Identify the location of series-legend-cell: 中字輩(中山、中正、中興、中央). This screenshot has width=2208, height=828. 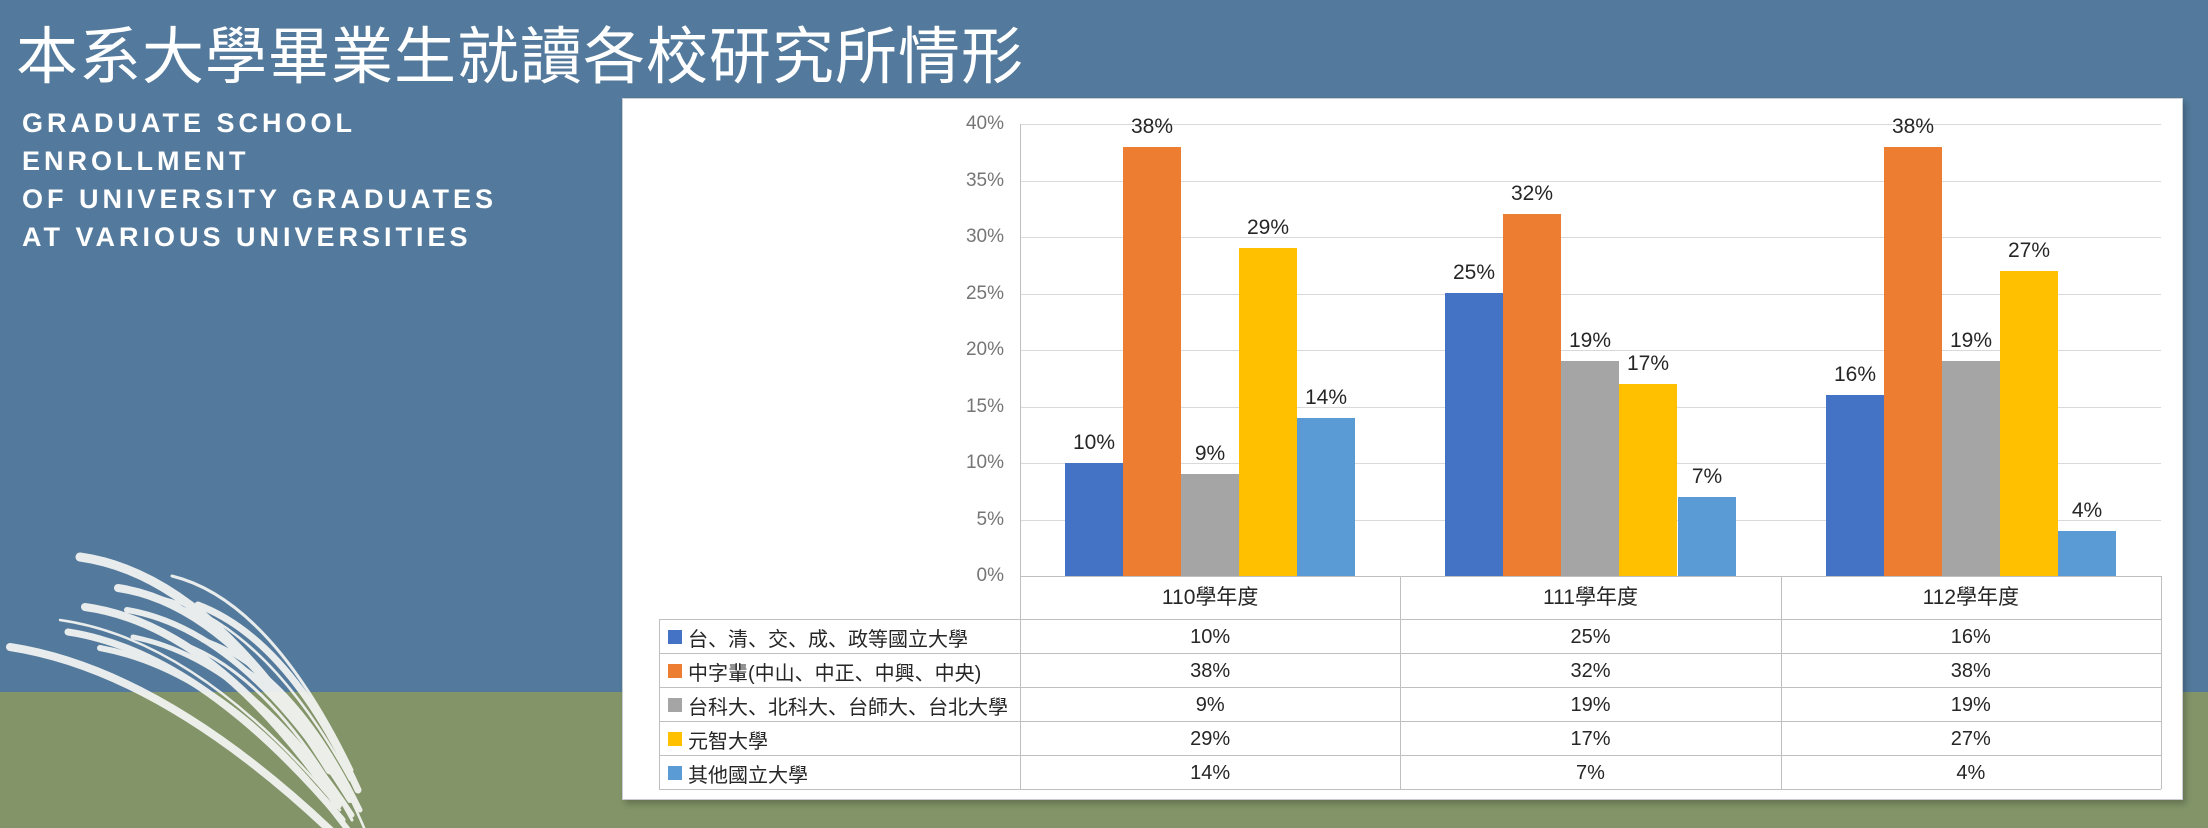
(839, 671).